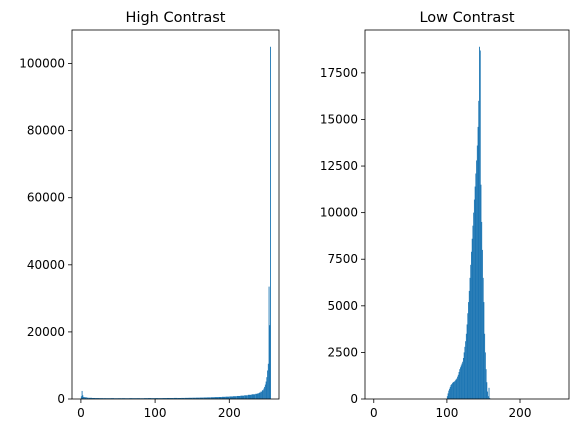 The width and height of the screenshot is (578, 433). I want to click on y-tick-label-low-contrast: 10000, so click(339, 213).